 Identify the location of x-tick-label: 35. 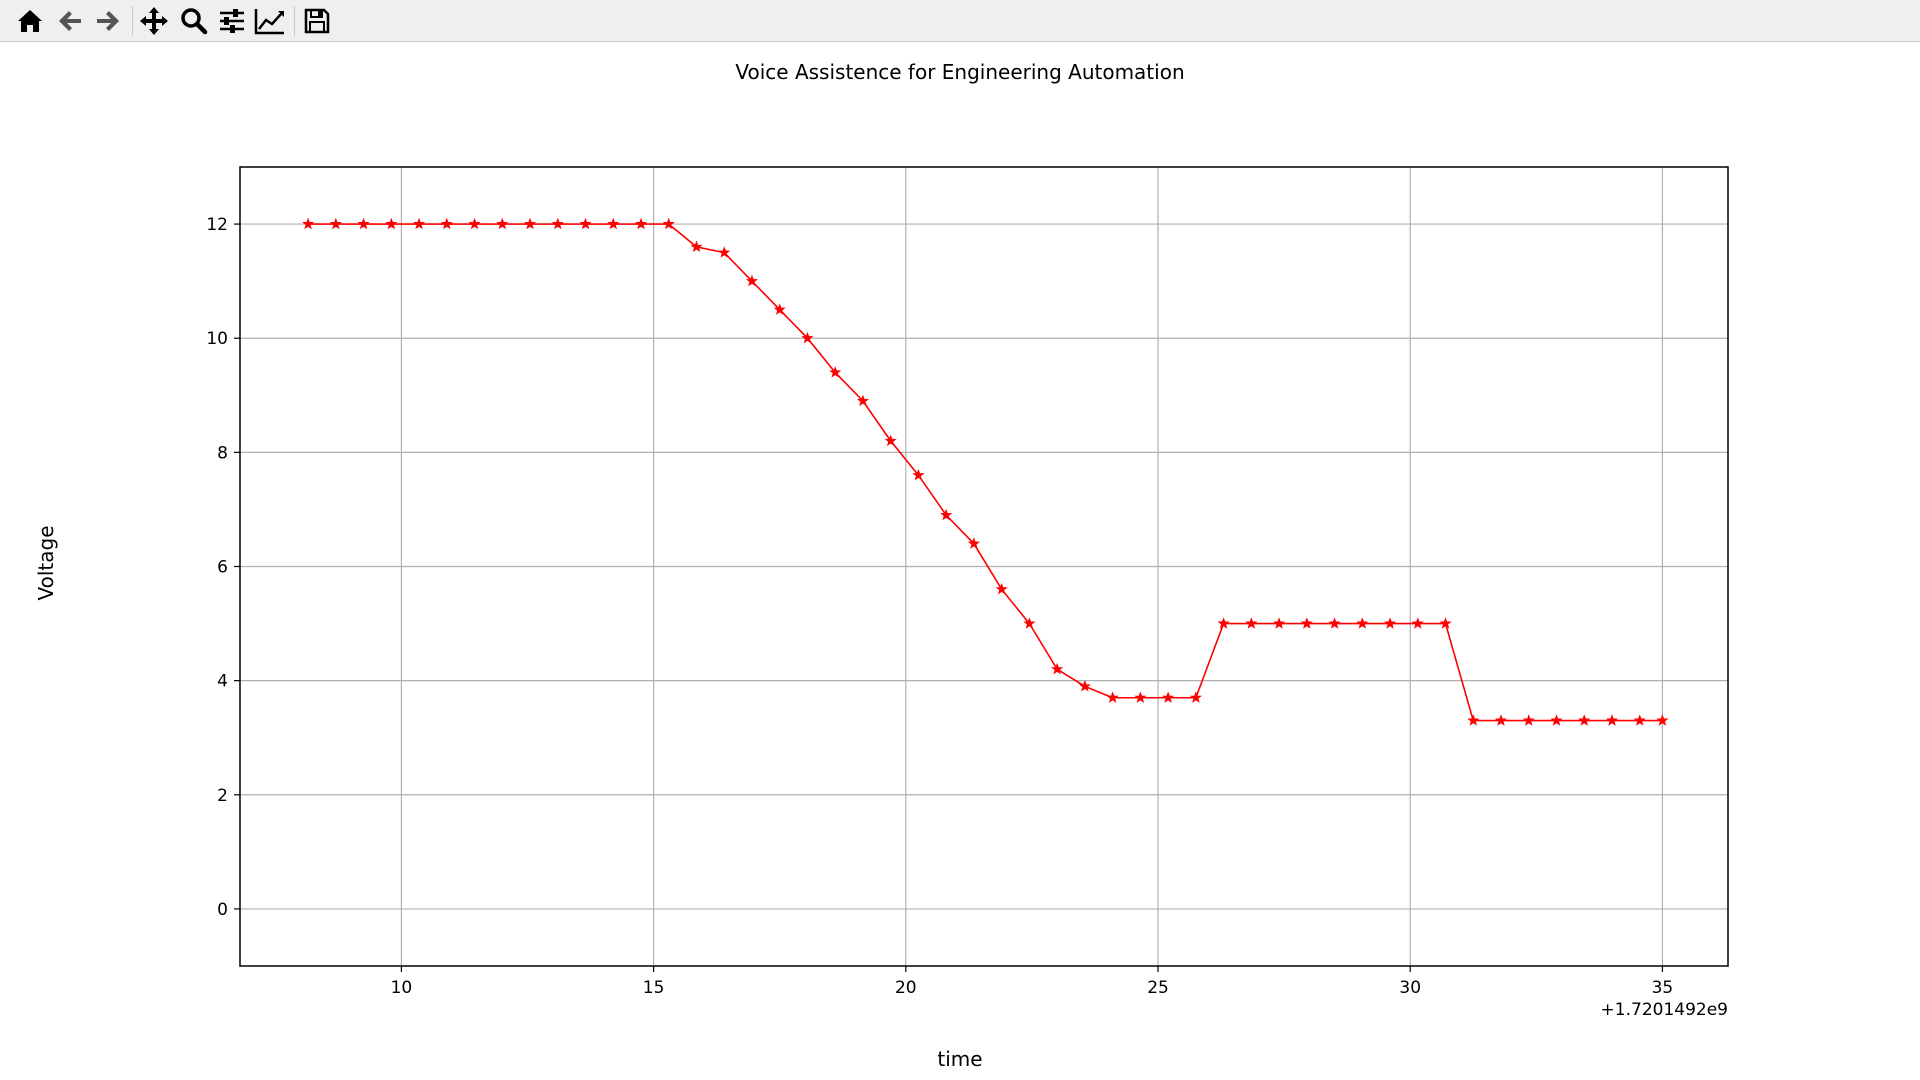
(1663, 988).